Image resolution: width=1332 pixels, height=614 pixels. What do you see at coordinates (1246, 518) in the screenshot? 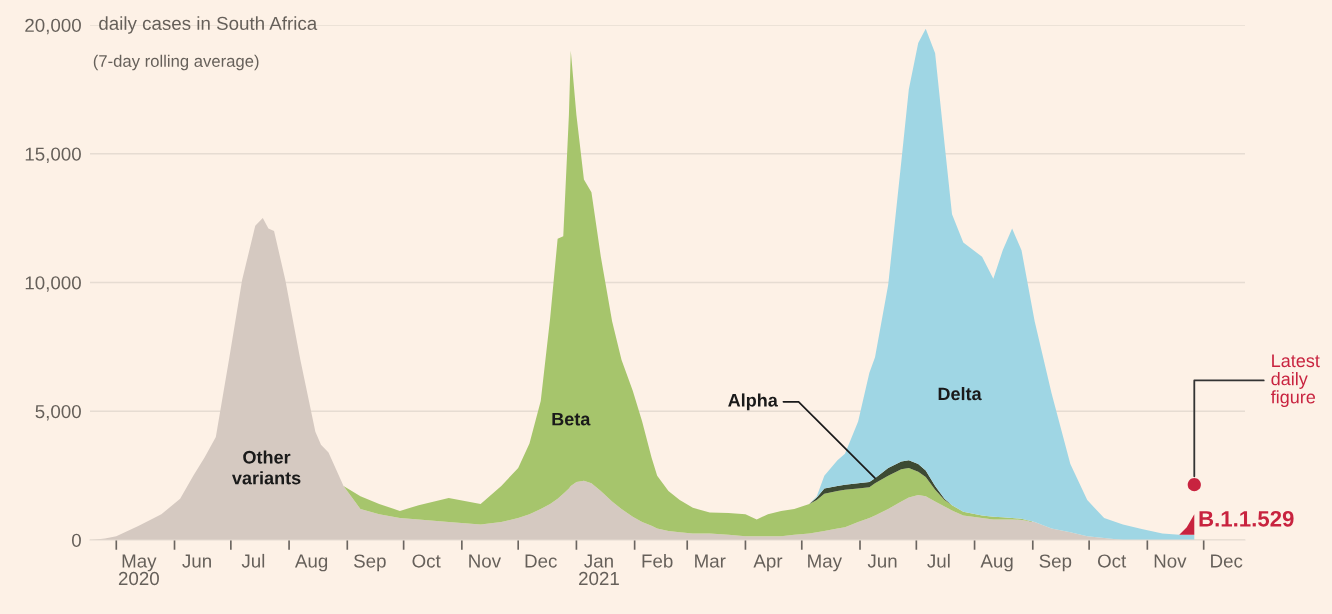
I see `series-label: B.1.1.529` at bounding box center [1246, 518].